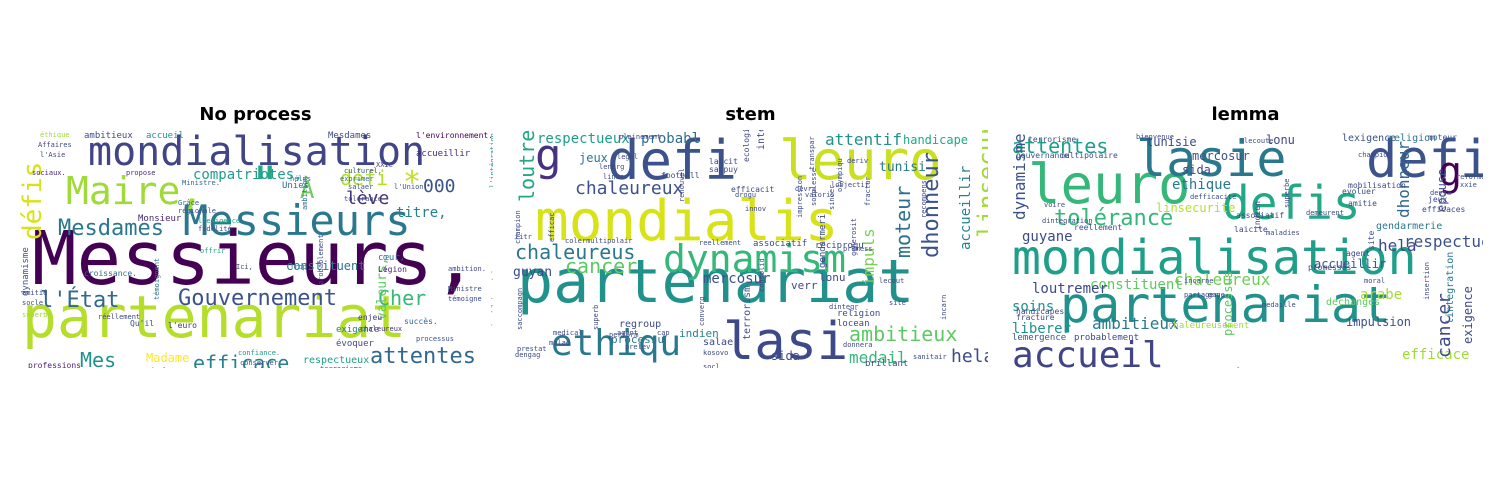  I want to click on panel-title: No process, so click(255, 114).